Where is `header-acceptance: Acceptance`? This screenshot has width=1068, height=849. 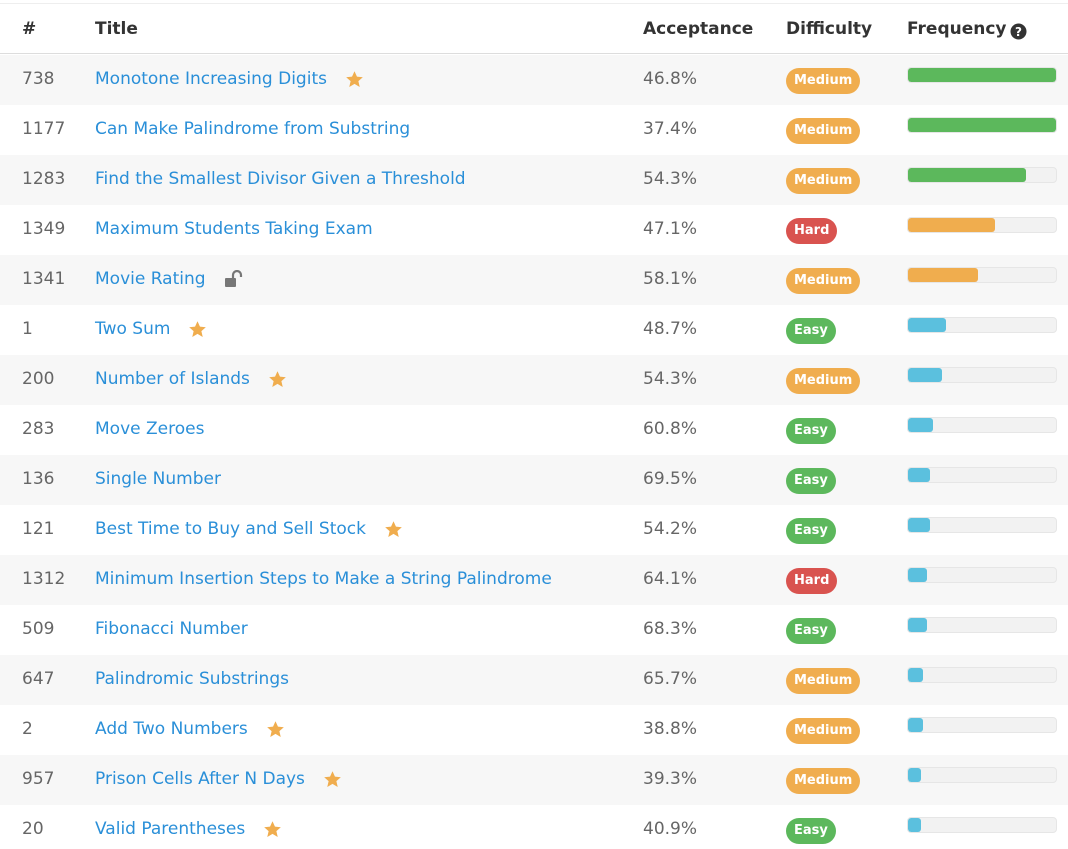
header-acceptance: Acceptance is located at coordinates (698, 29).